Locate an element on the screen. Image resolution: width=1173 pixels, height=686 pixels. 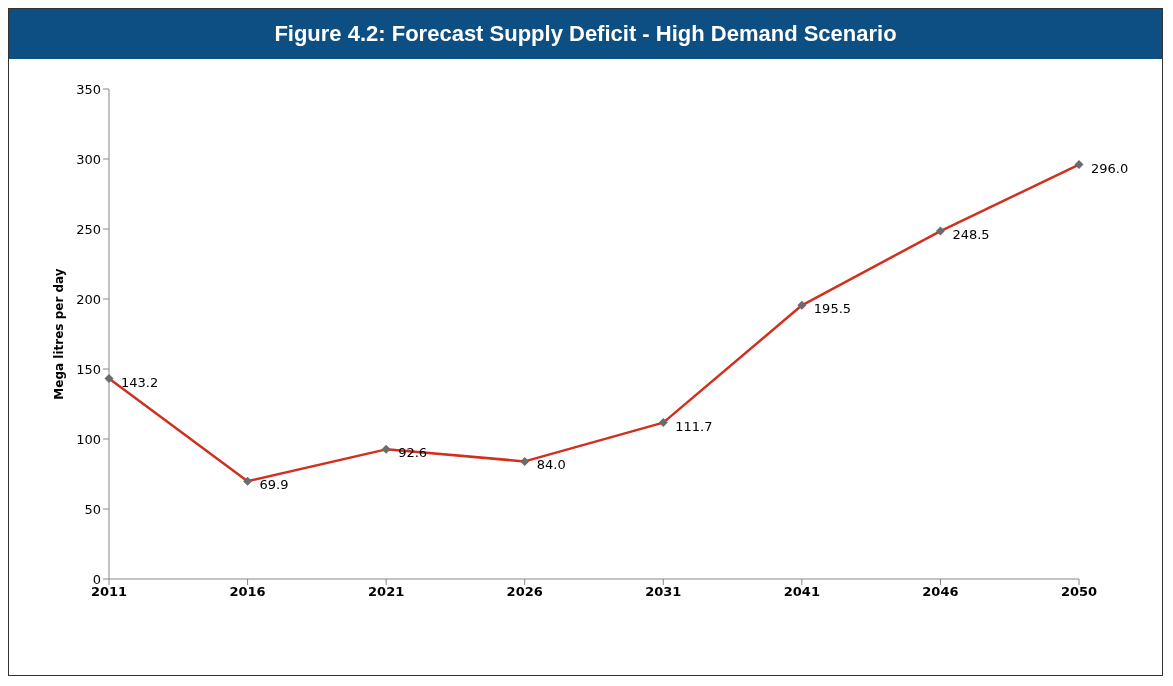
x-tick-label: 2011 is located at coordinates (109, 592).